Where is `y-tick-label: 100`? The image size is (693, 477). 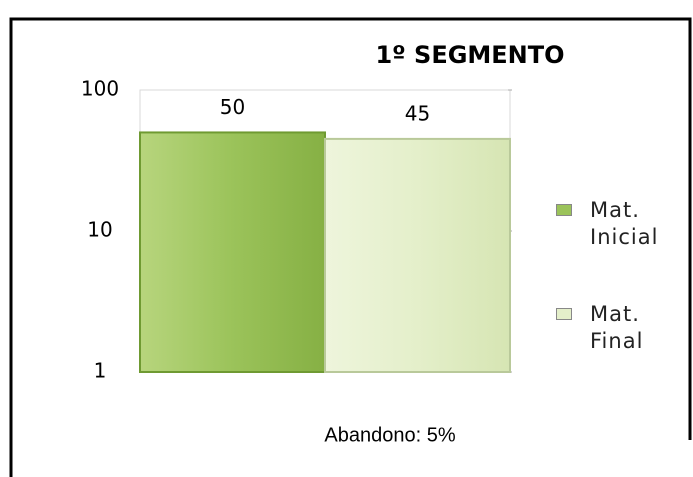
y-tick-label: 100 is located at coordinates (100, 89).